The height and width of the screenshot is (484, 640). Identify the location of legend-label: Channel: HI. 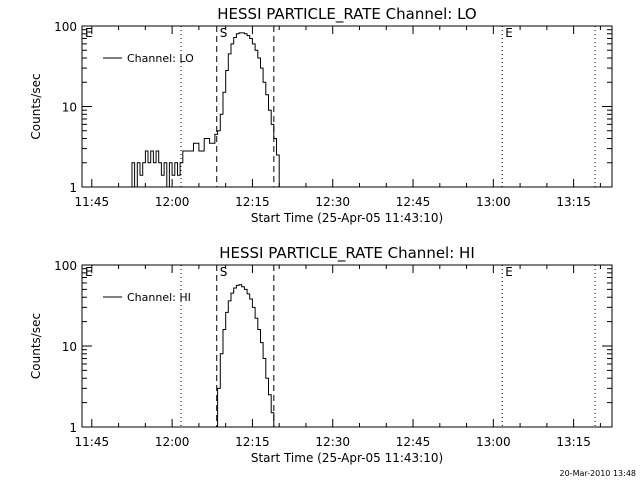
(159, 297).